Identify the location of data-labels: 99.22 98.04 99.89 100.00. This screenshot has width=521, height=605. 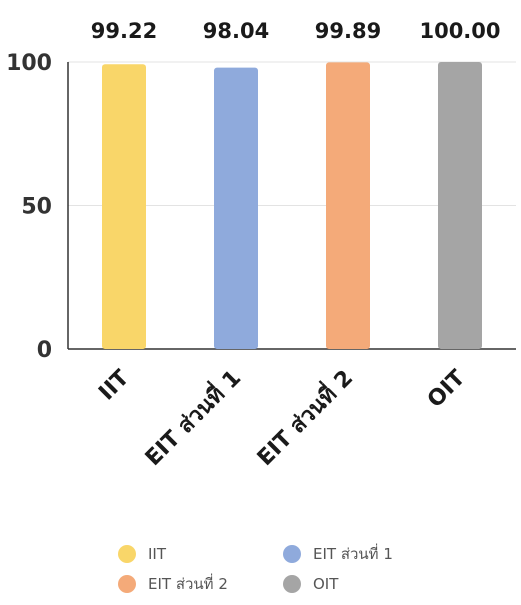
(296, 31).